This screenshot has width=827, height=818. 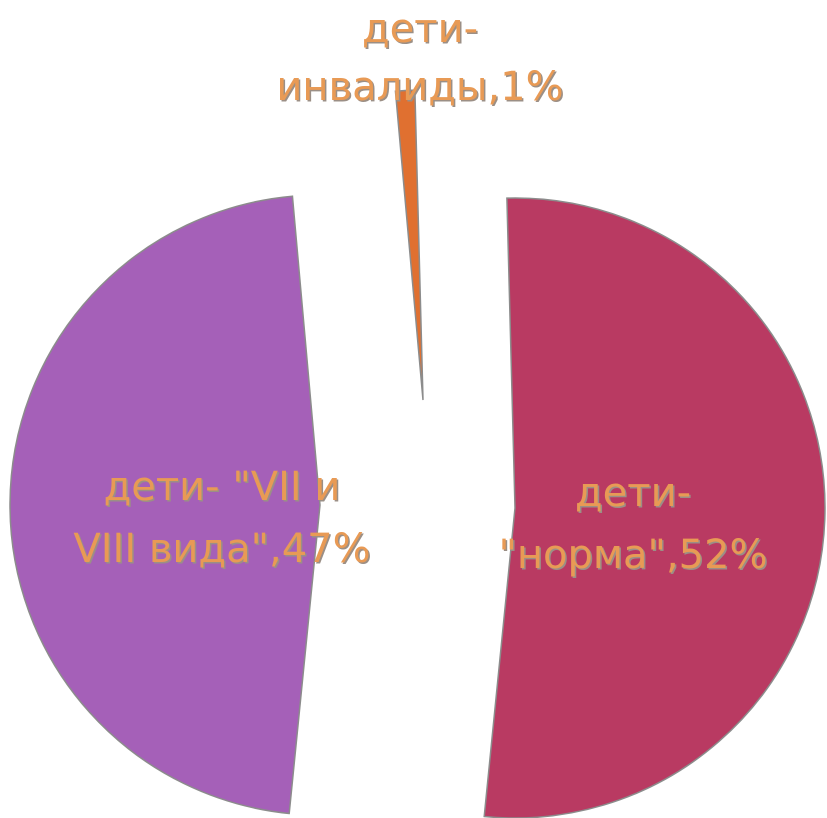 I want to click on slice-label-shadow: VIII вида",47%, so click(x=223, y=551).